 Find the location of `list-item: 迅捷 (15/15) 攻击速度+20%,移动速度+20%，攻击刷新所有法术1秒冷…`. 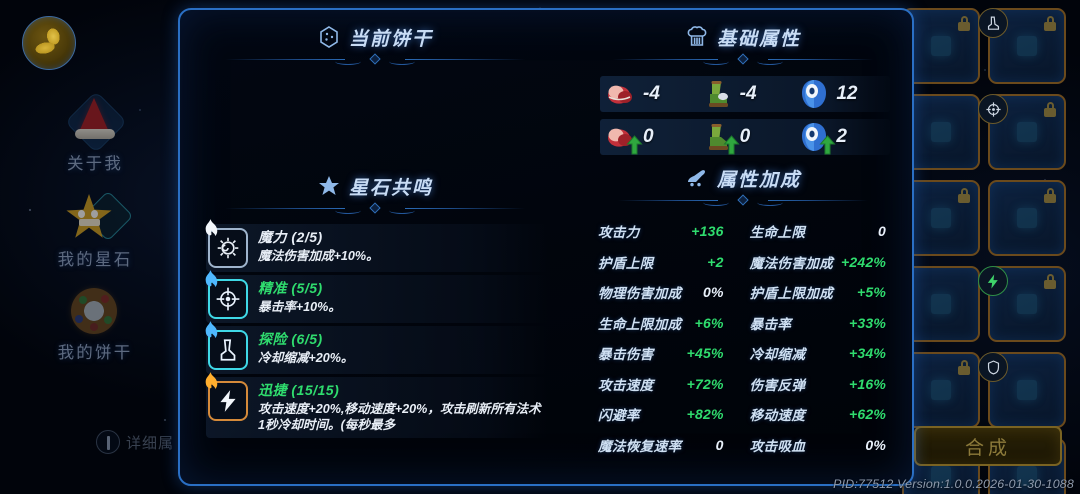

list-item: 迅捷 (15/15) 攻击速度+20%,移动速度+20%，攻击刷新所有法术1秒冷… is located at coordinates (376, 405).